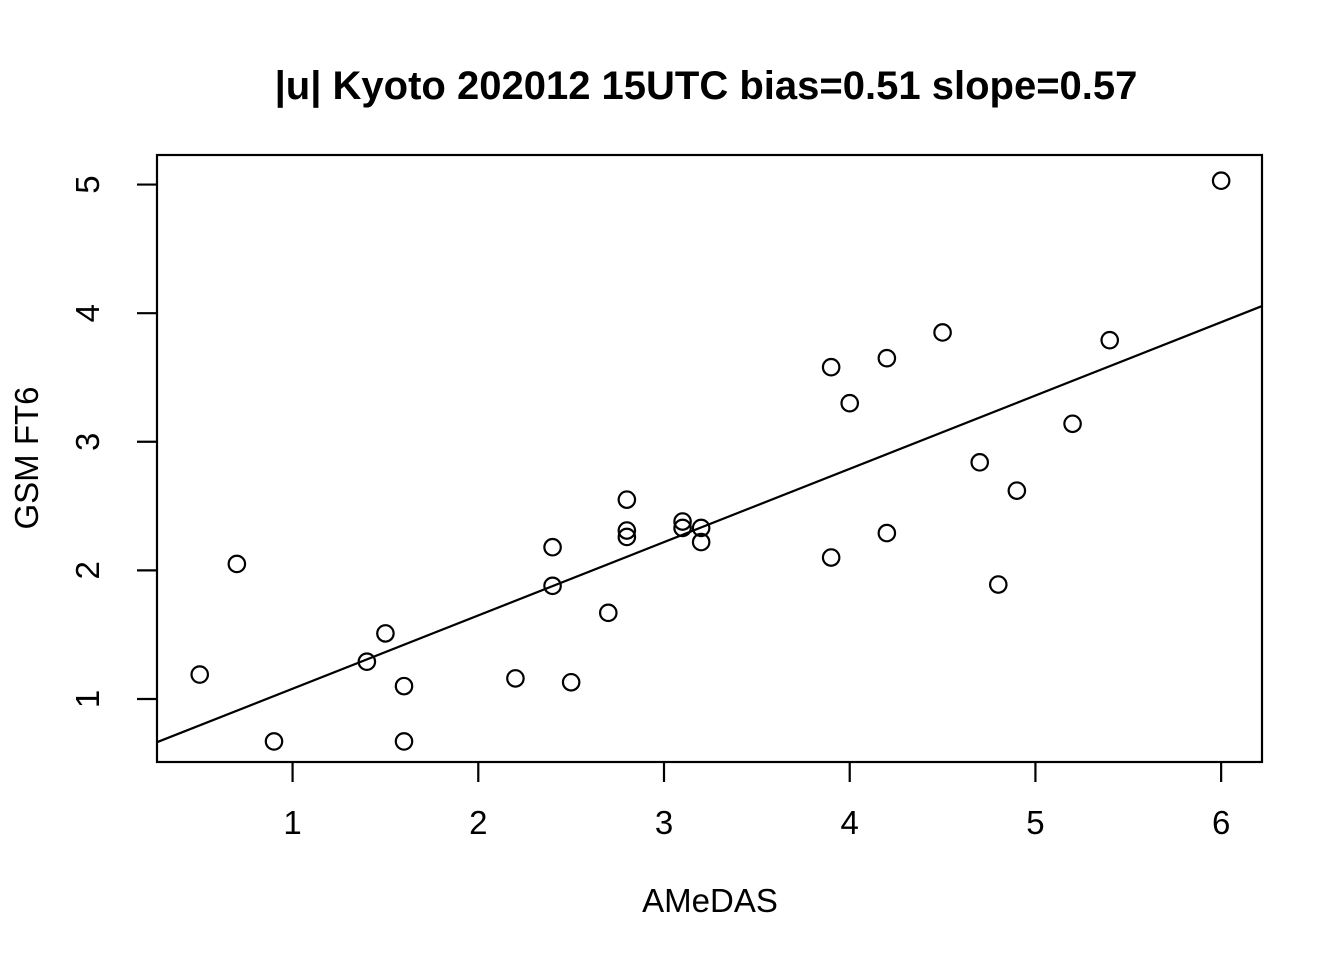 Image resolution: width=1344 pixels, height=960 pixels. What do you see at coordinates (1035, 822) in the screenshot?
I see `x-tick-label: 5` at bounding box center [1035, 822].